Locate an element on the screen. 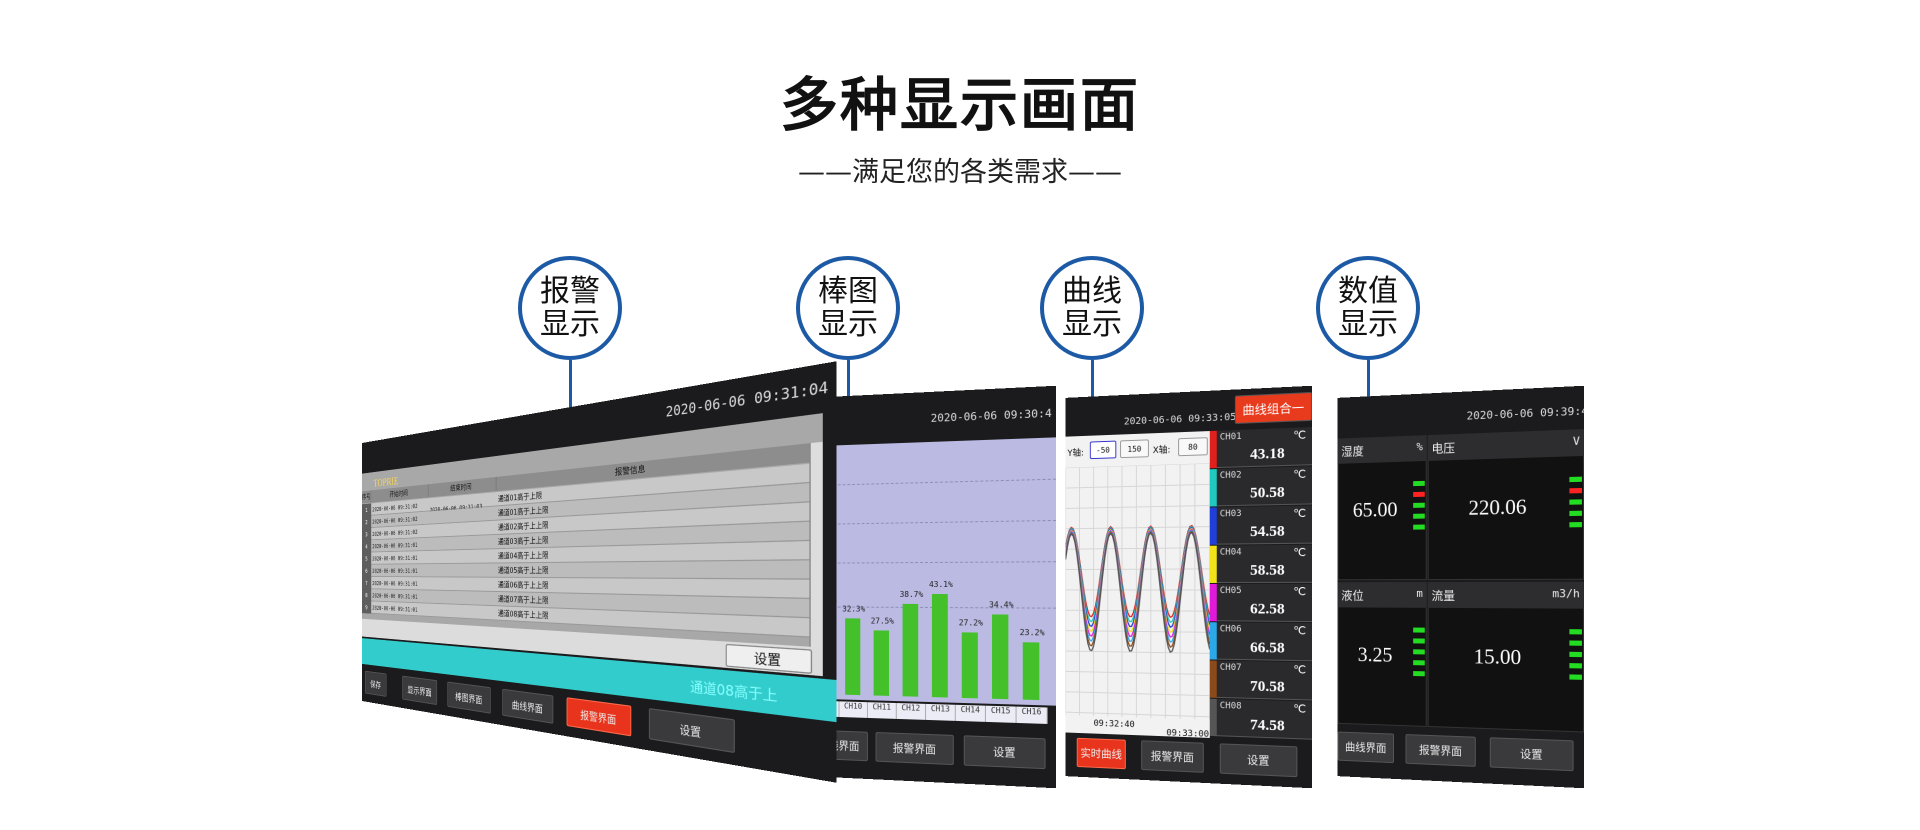  timestamp: 2020-06-06 09:33:05 is located at coordinates (1180, 419).